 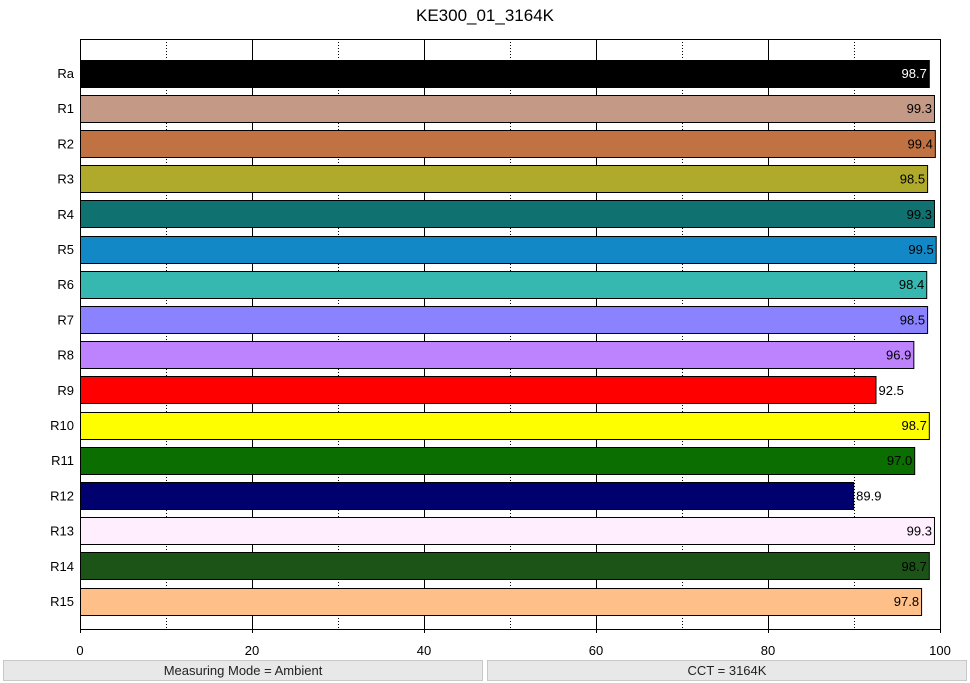 What do you see at coordinates (505, 74) in the screenshot?
I see `bar-ra` at bounding box center [505, 74].